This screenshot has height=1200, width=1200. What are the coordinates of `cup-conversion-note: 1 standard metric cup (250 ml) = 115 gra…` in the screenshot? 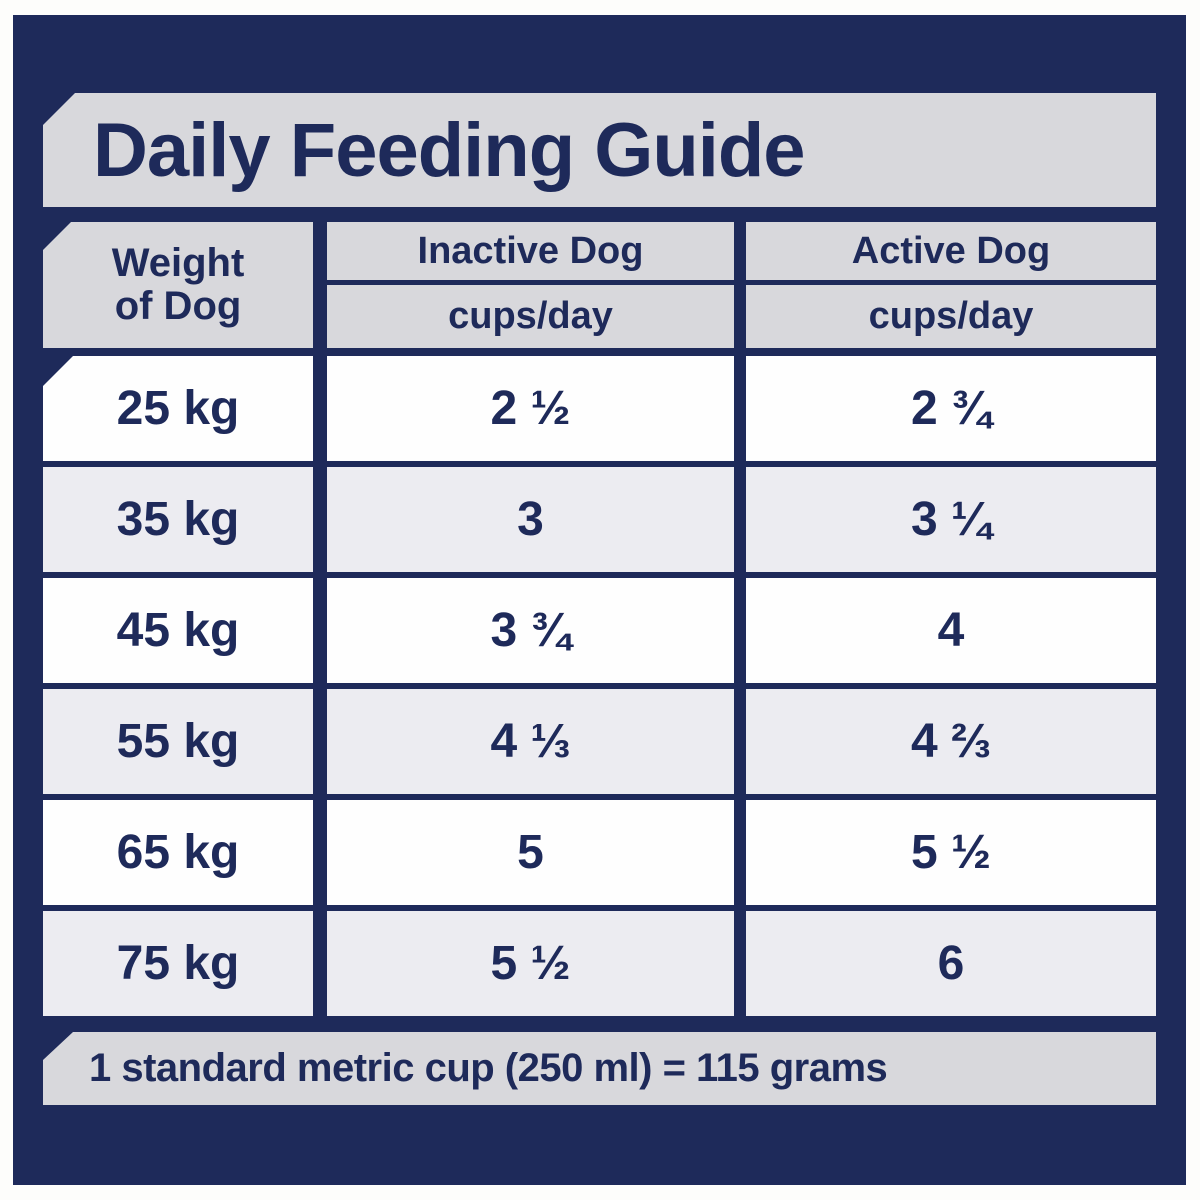 It's located at (488, 1068).